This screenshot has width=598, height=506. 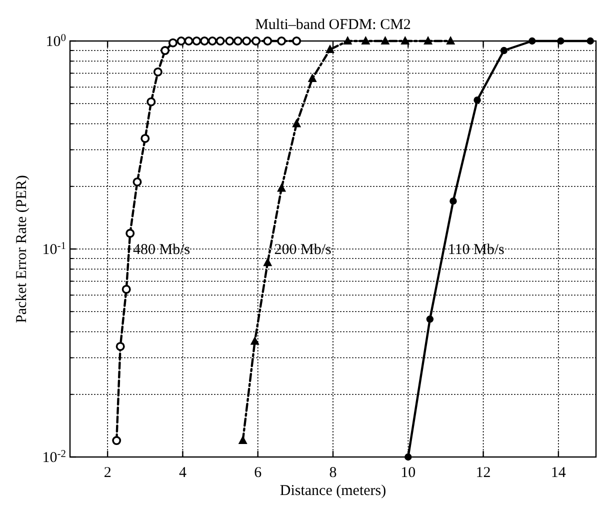 I want to click on x-tick-label: 2, so click(x=108, y=473).